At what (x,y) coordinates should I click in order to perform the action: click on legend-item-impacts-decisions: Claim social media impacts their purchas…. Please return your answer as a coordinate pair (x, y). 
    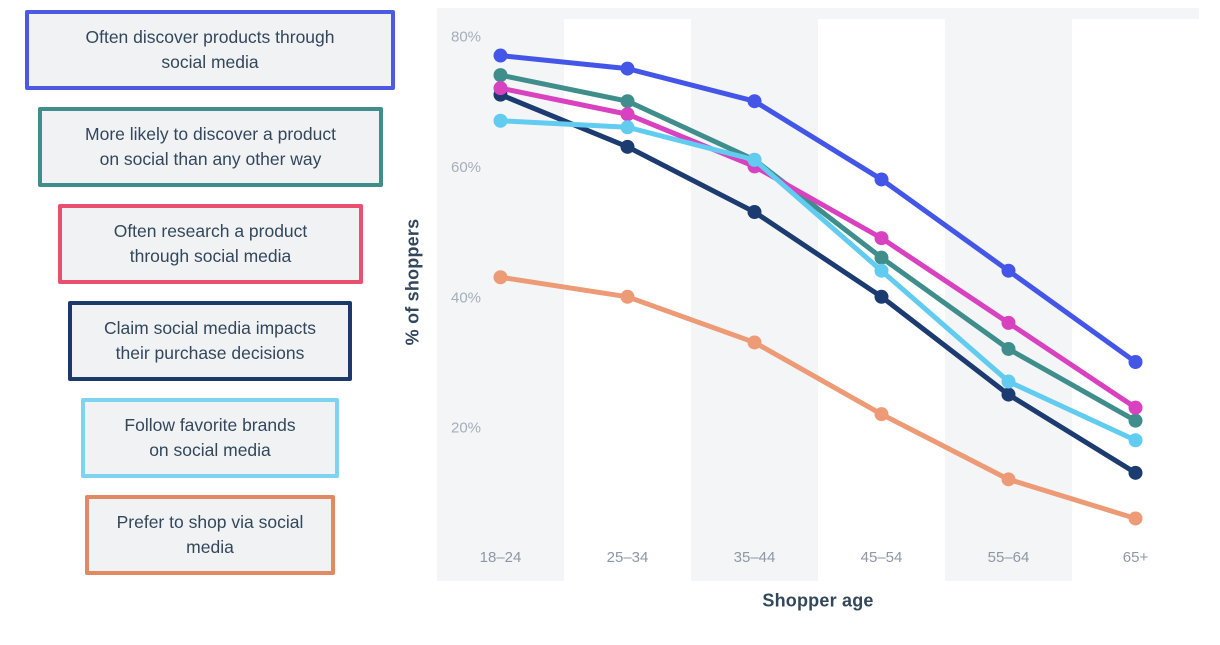
    Looking at the image, I should click on (210, 341).